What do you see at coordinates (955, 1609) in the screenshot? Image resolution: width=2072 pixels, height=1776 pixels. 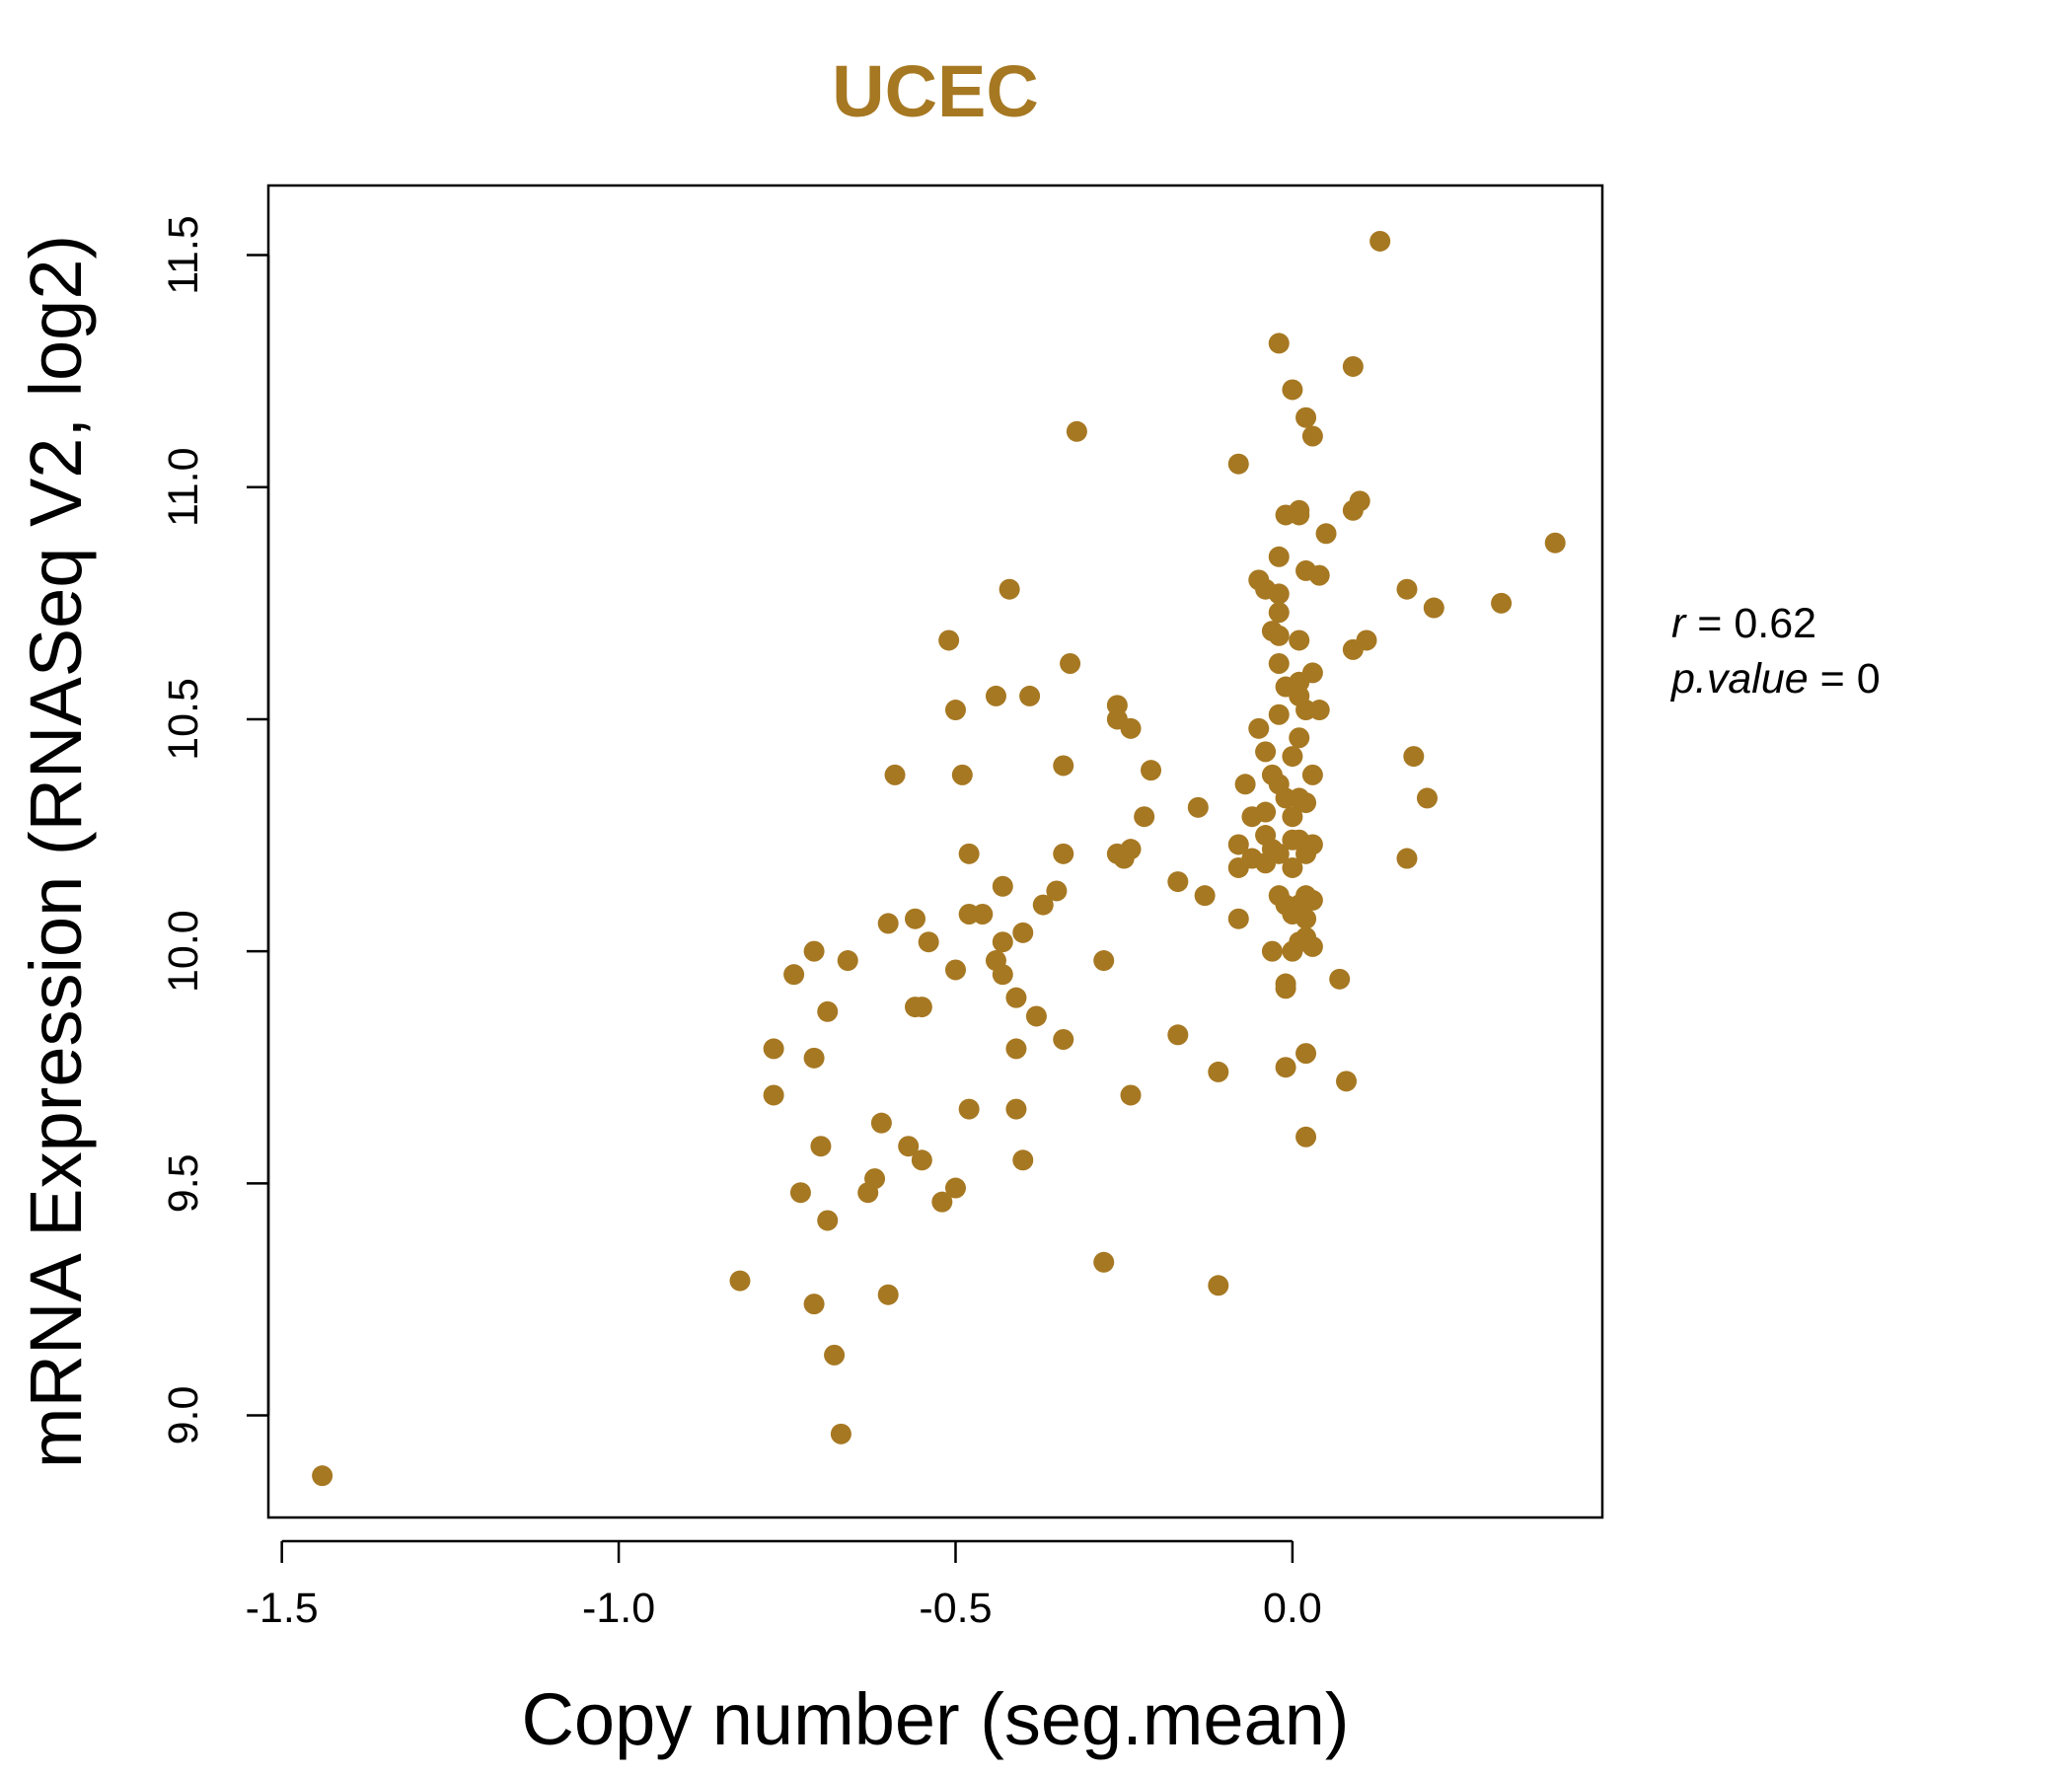 I see `x-tick-label: -0.5` at bounding box center [955, 1609].